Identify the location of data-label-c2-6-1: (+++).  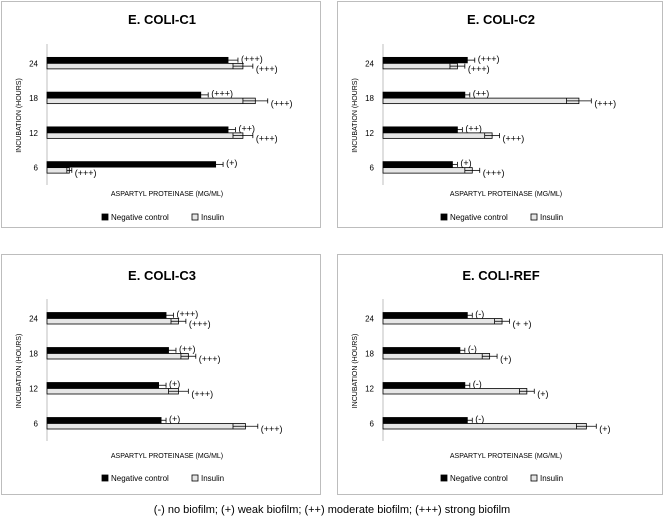
(494, 173).